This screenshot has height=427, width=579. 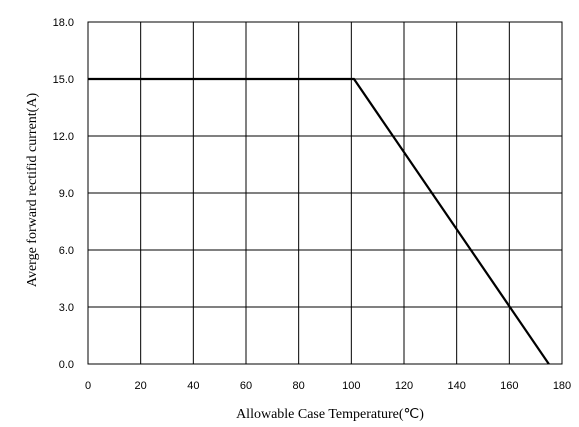 I want to click on y-tick-labels: 0.0 3.0 6.0 9.0 12.0 15.0 18.0, so click(x=63, y=194).